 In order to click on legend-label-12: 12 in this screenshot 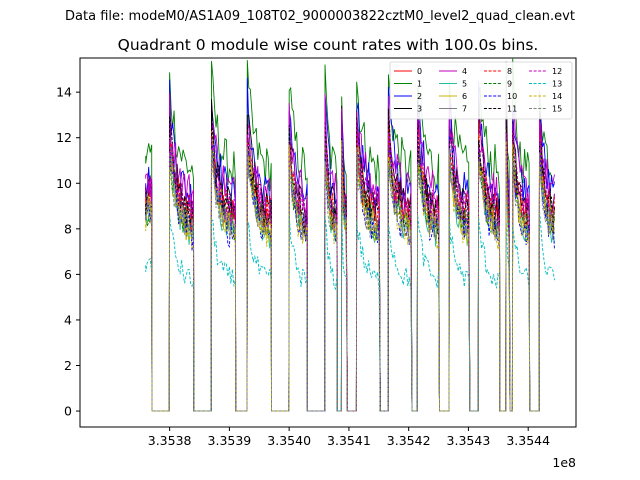, I will do `click(557, 71)`.